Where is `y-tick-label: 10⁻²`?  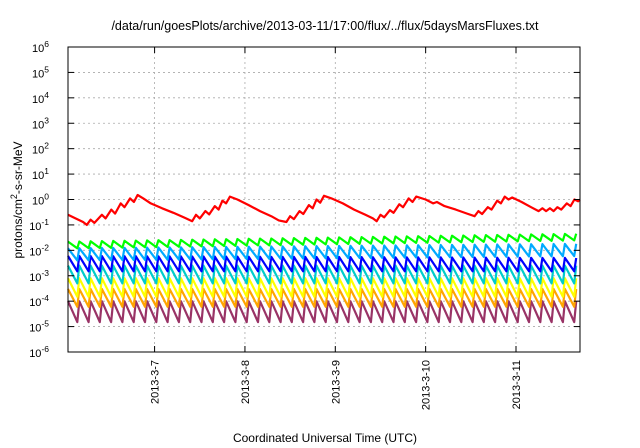
y-tick-label: 10⁻² is located at coordinates (39, 250).